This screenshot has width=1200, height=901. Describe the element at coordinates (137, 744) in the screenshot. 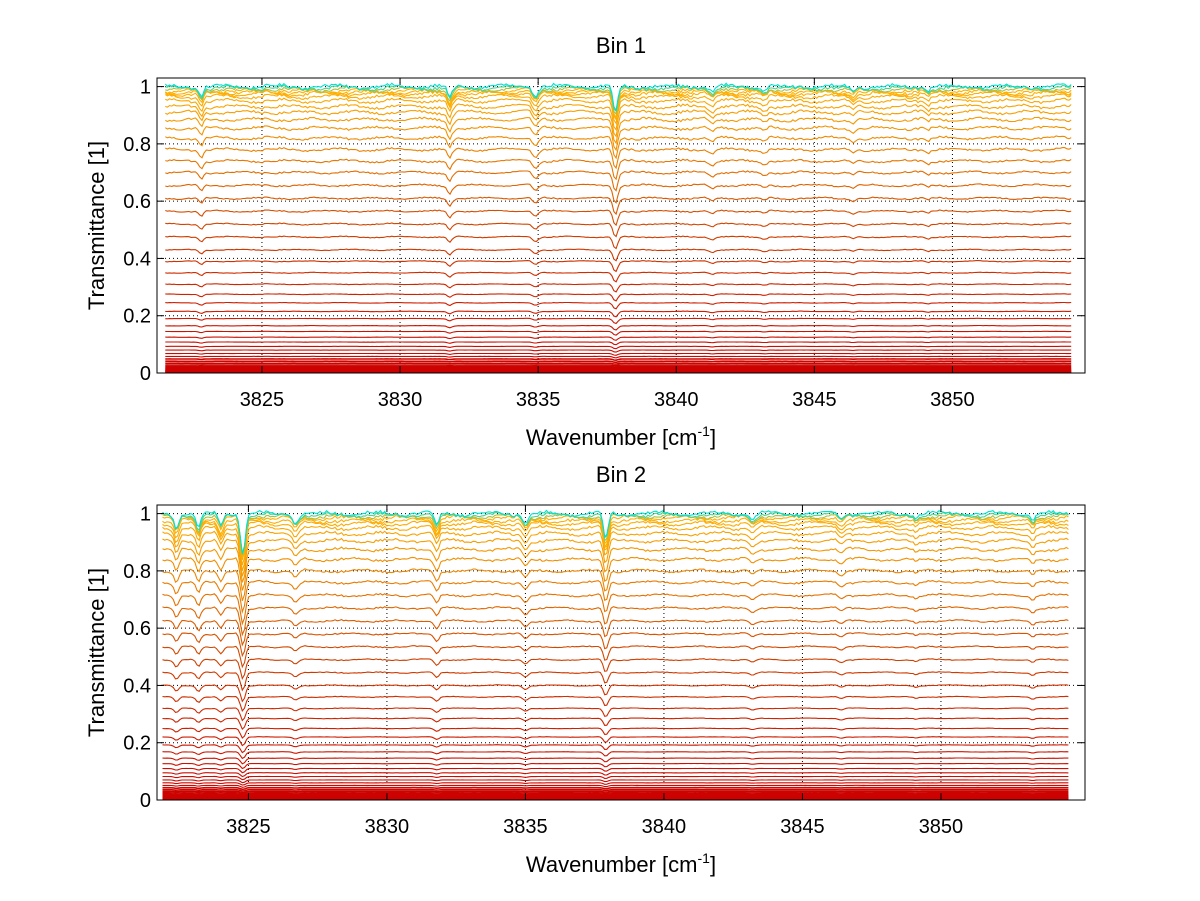

I see `y-tick-label: 0.2` at that location.